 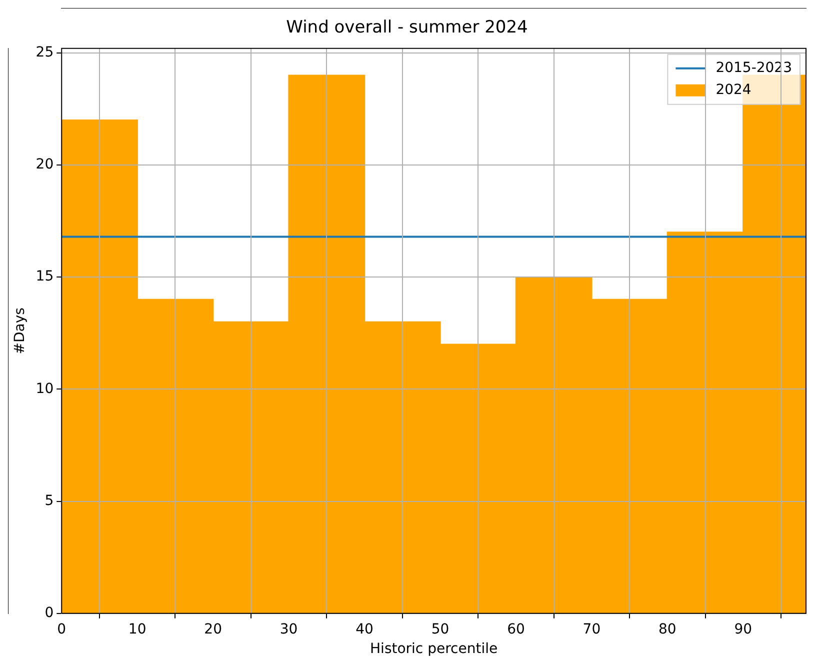 What do you see at coordinates (45, 52) in the screenshot?
I see `y-tick-label: 25` at bounding box center [45, 52].